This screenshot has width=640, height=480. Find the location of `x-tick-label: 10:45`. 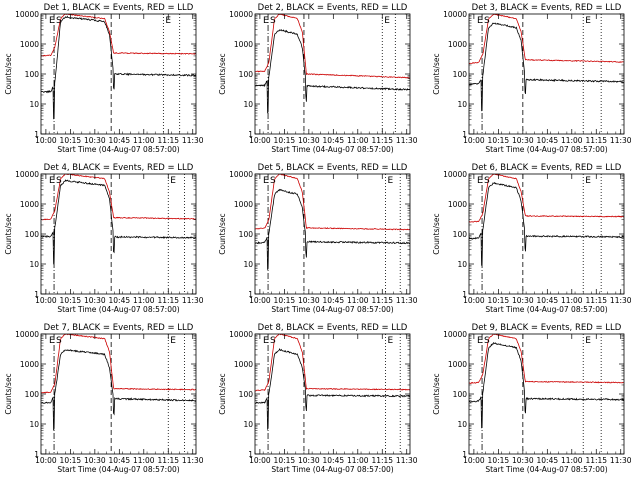

x-tick-label: 10:45 is located at coordinates (334, 140).